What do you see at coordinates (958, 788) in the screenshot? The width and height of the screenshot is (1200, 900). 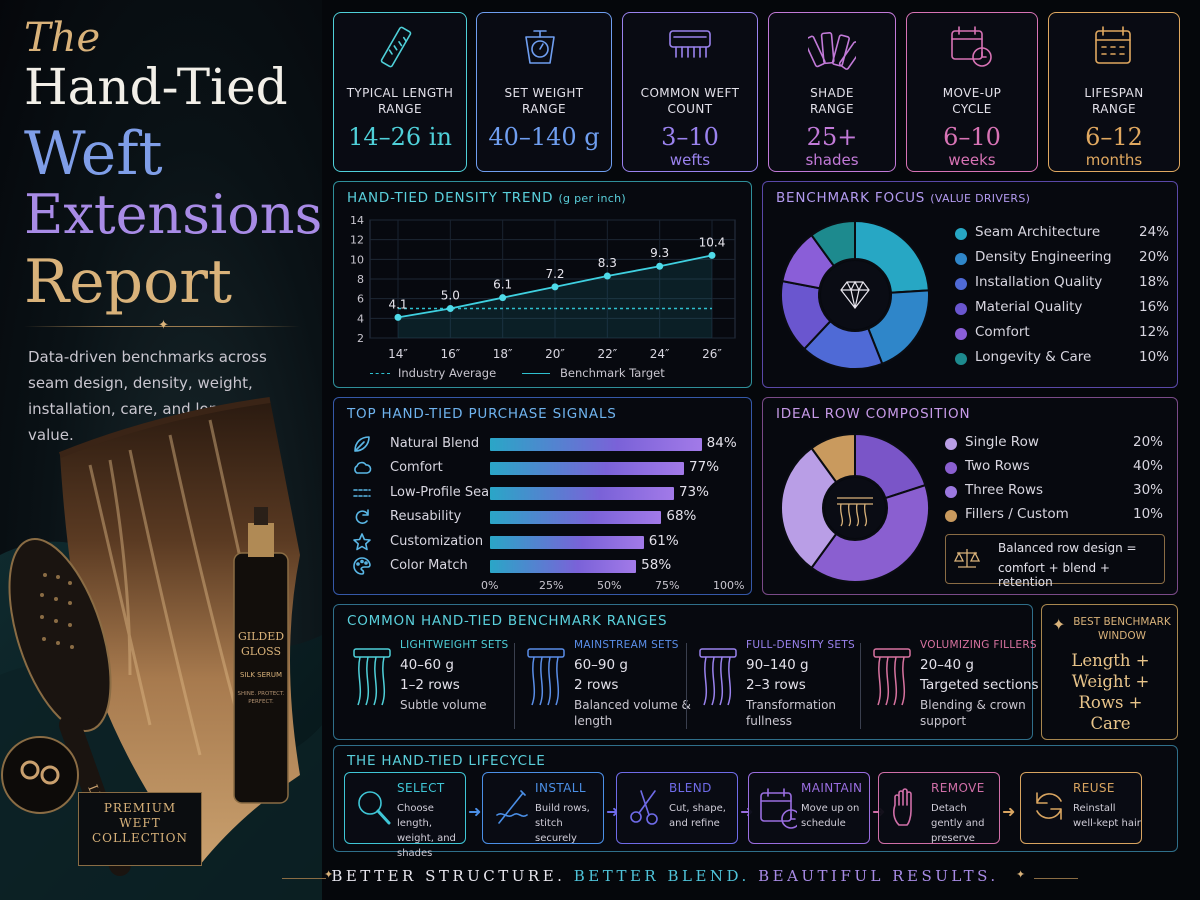 I see `step-title: REMOVE` at bounding box center [958, 788].